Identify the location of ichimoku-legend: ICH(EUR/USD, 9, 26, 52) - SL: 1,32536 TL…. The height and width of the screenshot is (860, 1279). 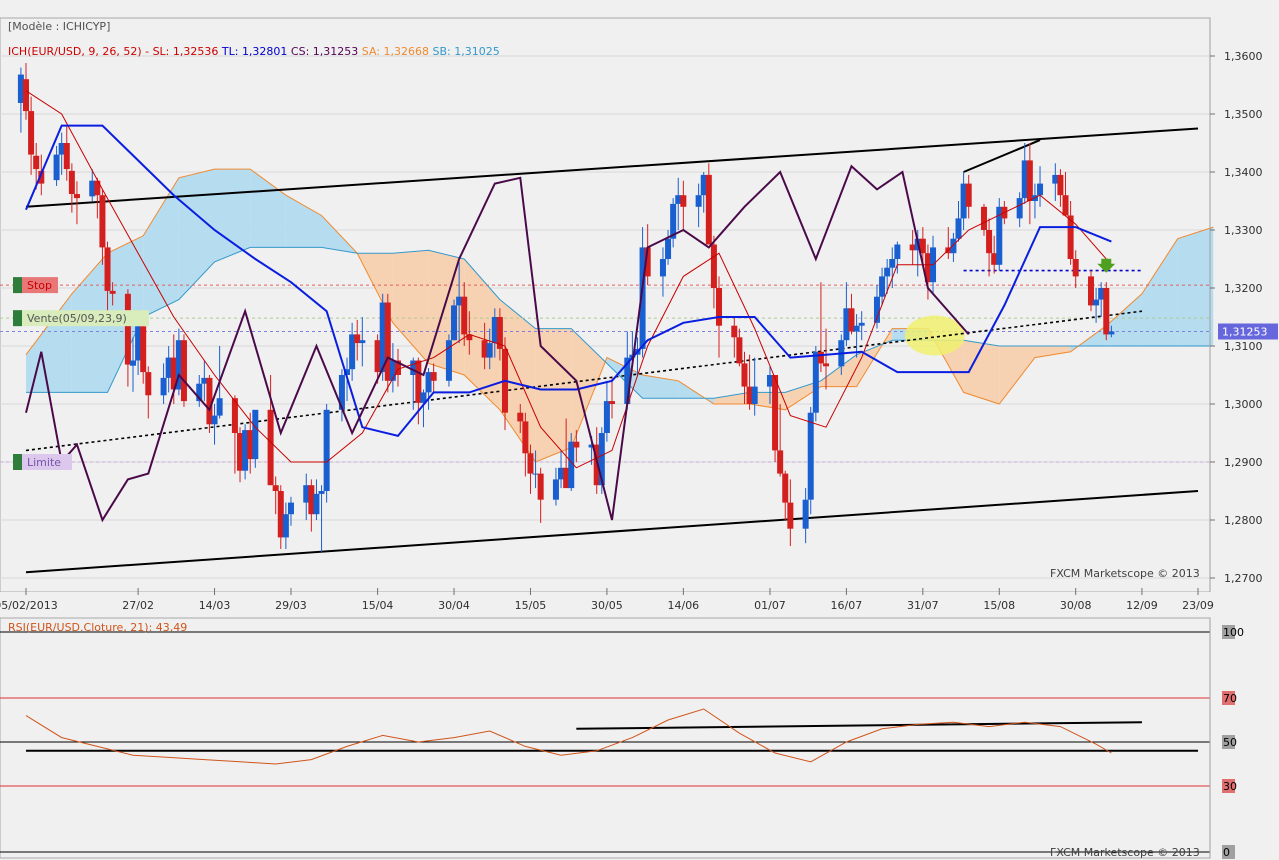
(254, 51).